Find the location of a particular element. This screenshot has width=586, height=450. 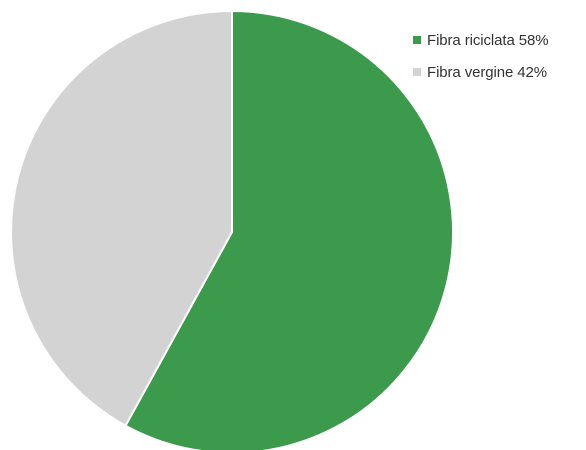

legend-swatch-fibra-riciclata is located at coordinates (417, 40).